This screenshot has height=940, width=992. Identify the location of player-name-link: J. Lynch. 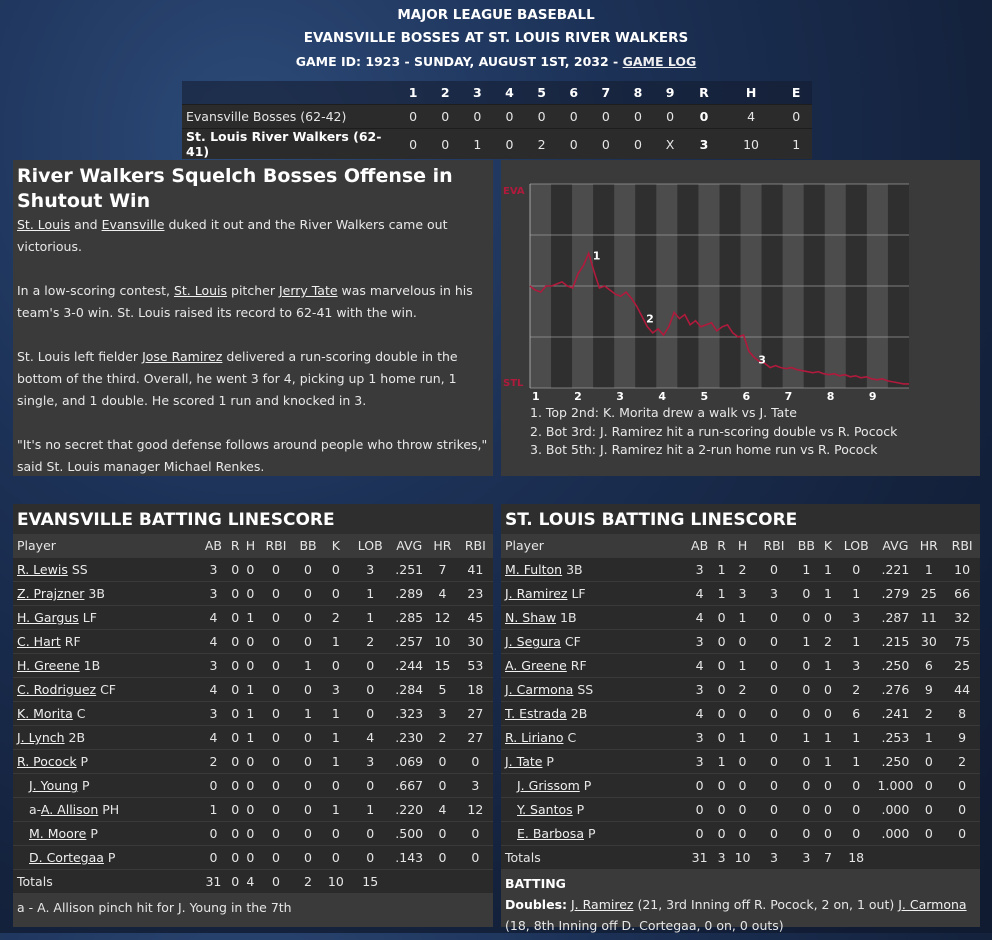
(41, 737).